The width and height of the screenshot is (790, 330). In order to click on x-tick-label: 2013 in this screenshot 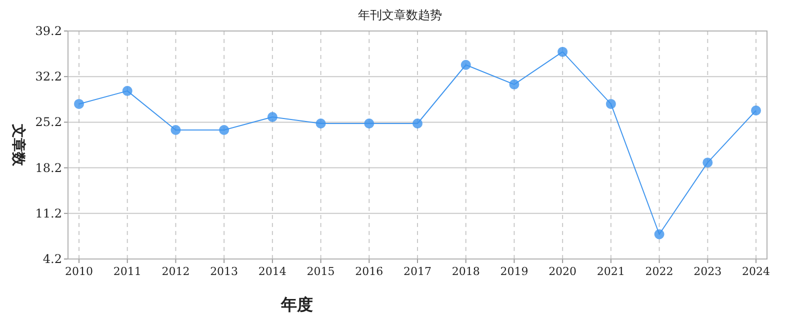, I will do `click(224, 271)`.